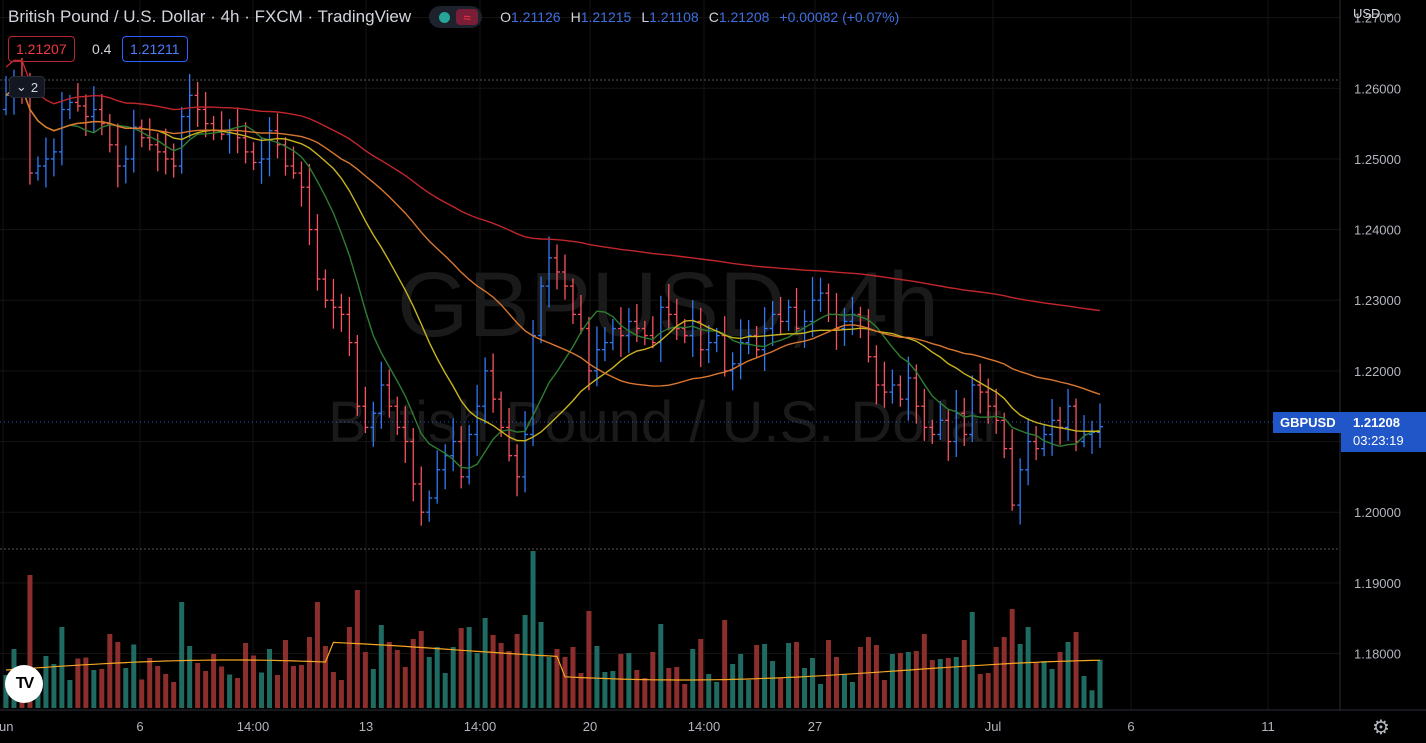  I want to click on price-tick-label: 1.22000, so click(1377, 371).